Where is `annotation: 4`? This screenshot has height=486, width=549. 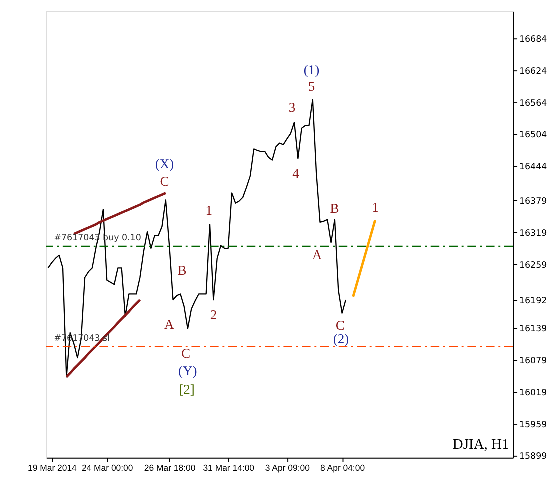 annotation: 4 is located at coordinates (296, 174).